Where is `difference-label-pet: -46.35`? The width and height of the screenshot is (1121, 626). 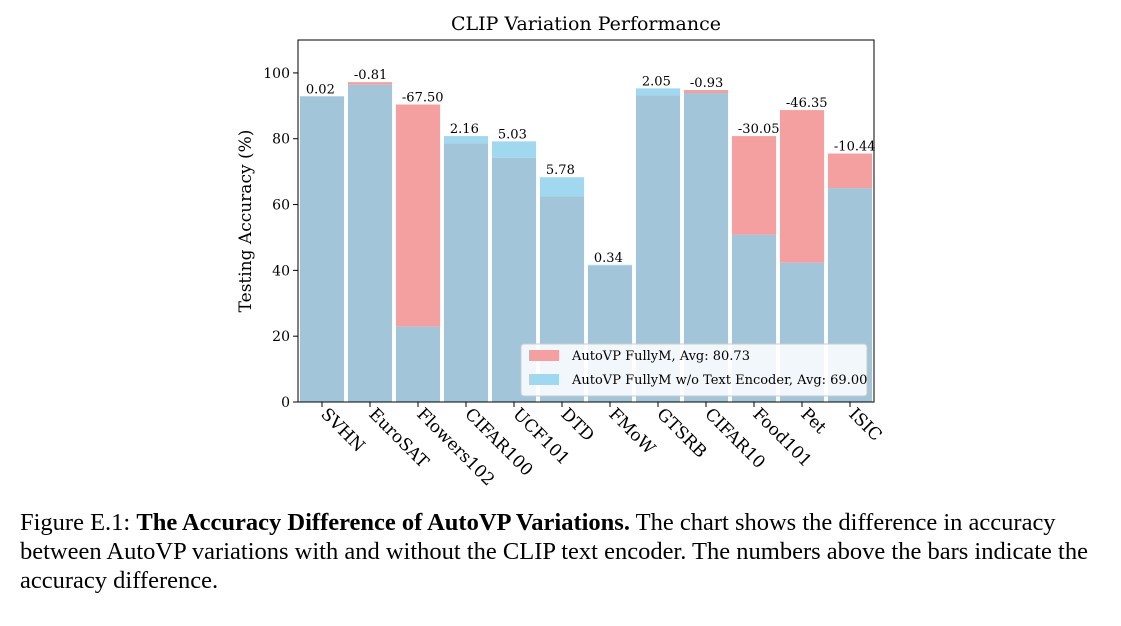
difference-label-pet: -46.35 is located at coordinates (807, 103).